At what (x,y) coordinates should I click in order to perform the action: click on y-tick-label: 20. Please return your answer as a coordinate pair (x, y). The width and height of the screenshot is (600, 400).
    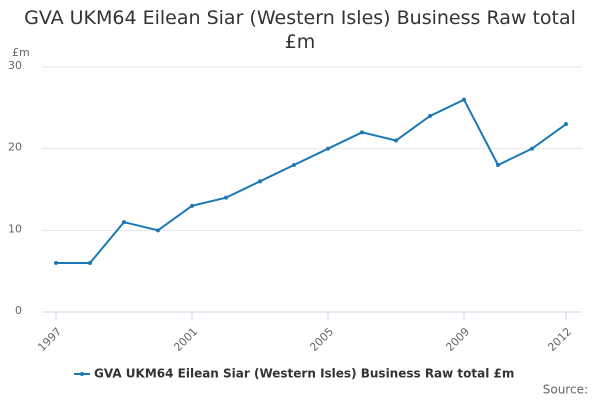
    Looking at the image, I should click on (15, 147).